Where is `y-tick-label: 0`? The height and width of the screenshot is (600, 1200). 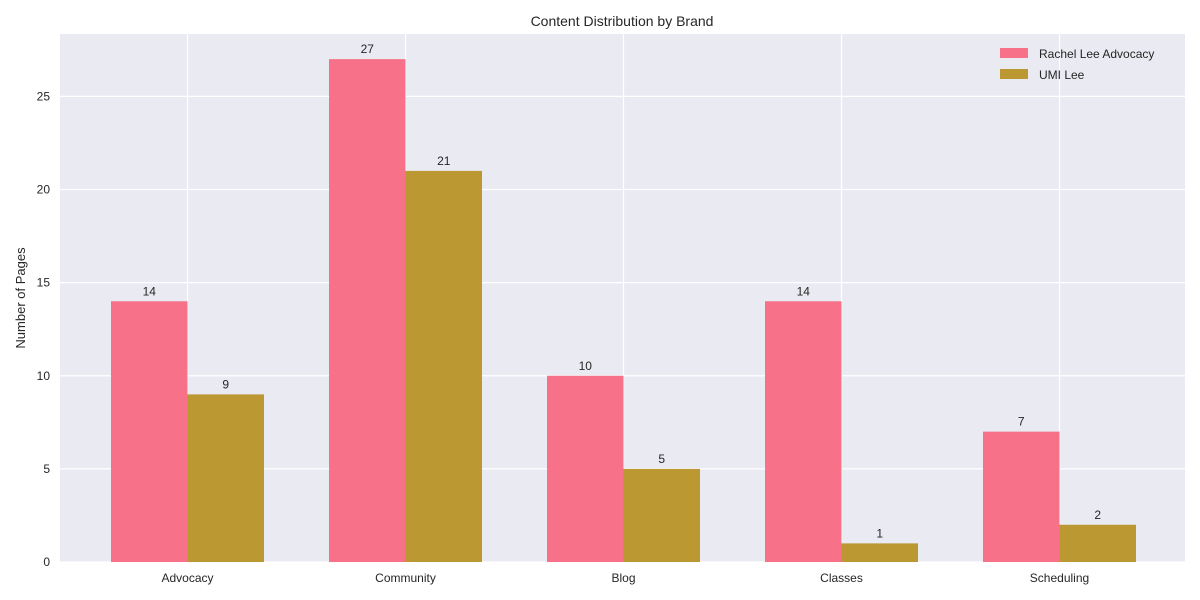 y-tick-label: 0 is located at coordinates (46, 562).